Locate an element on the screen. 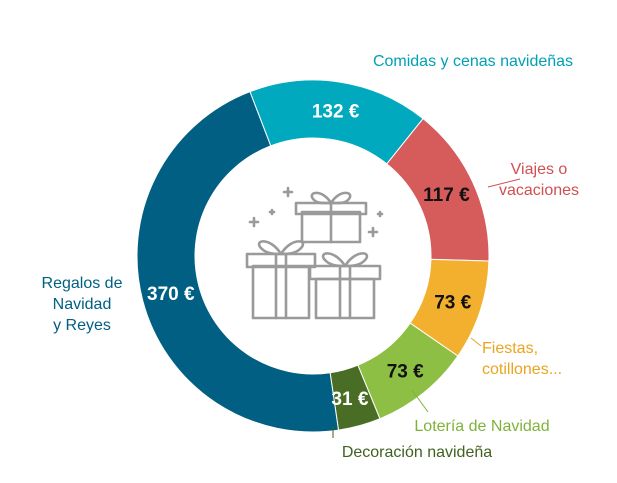 The image size is (617, 483). category-label-line: Lotería de Navidad is located at coordinates (481, 426).